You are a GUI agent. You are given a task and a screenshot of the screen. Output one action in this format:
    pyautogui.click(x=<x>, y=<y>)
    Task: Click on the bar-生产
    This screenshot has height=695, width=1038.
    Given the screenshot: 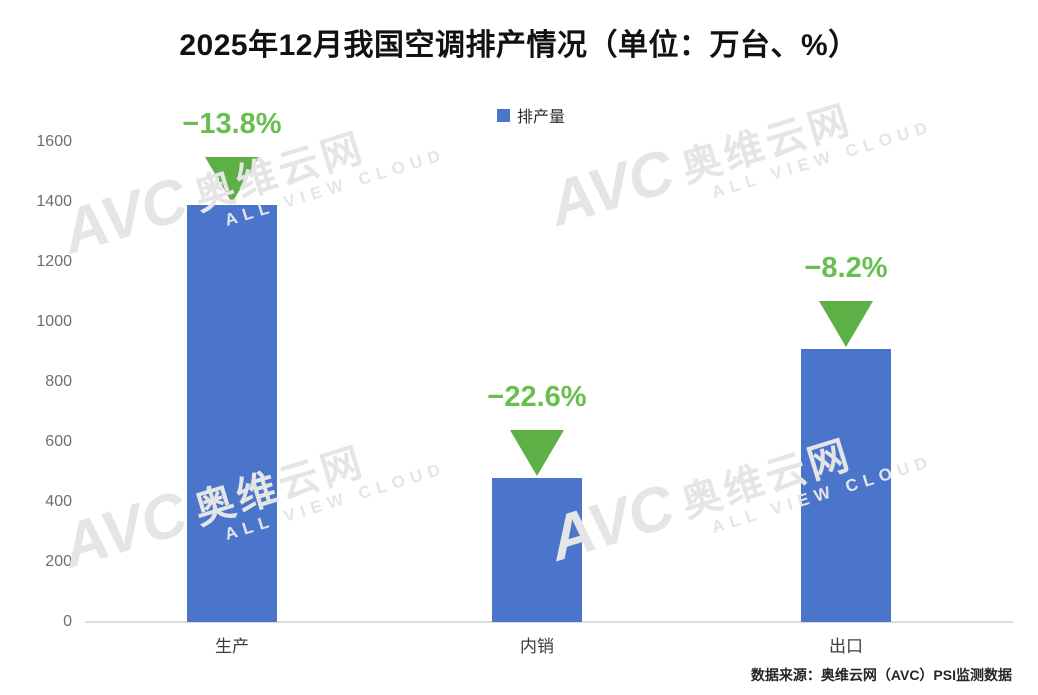 What is the action you would take?
    pyautogui.click(x=232, y=413)
    